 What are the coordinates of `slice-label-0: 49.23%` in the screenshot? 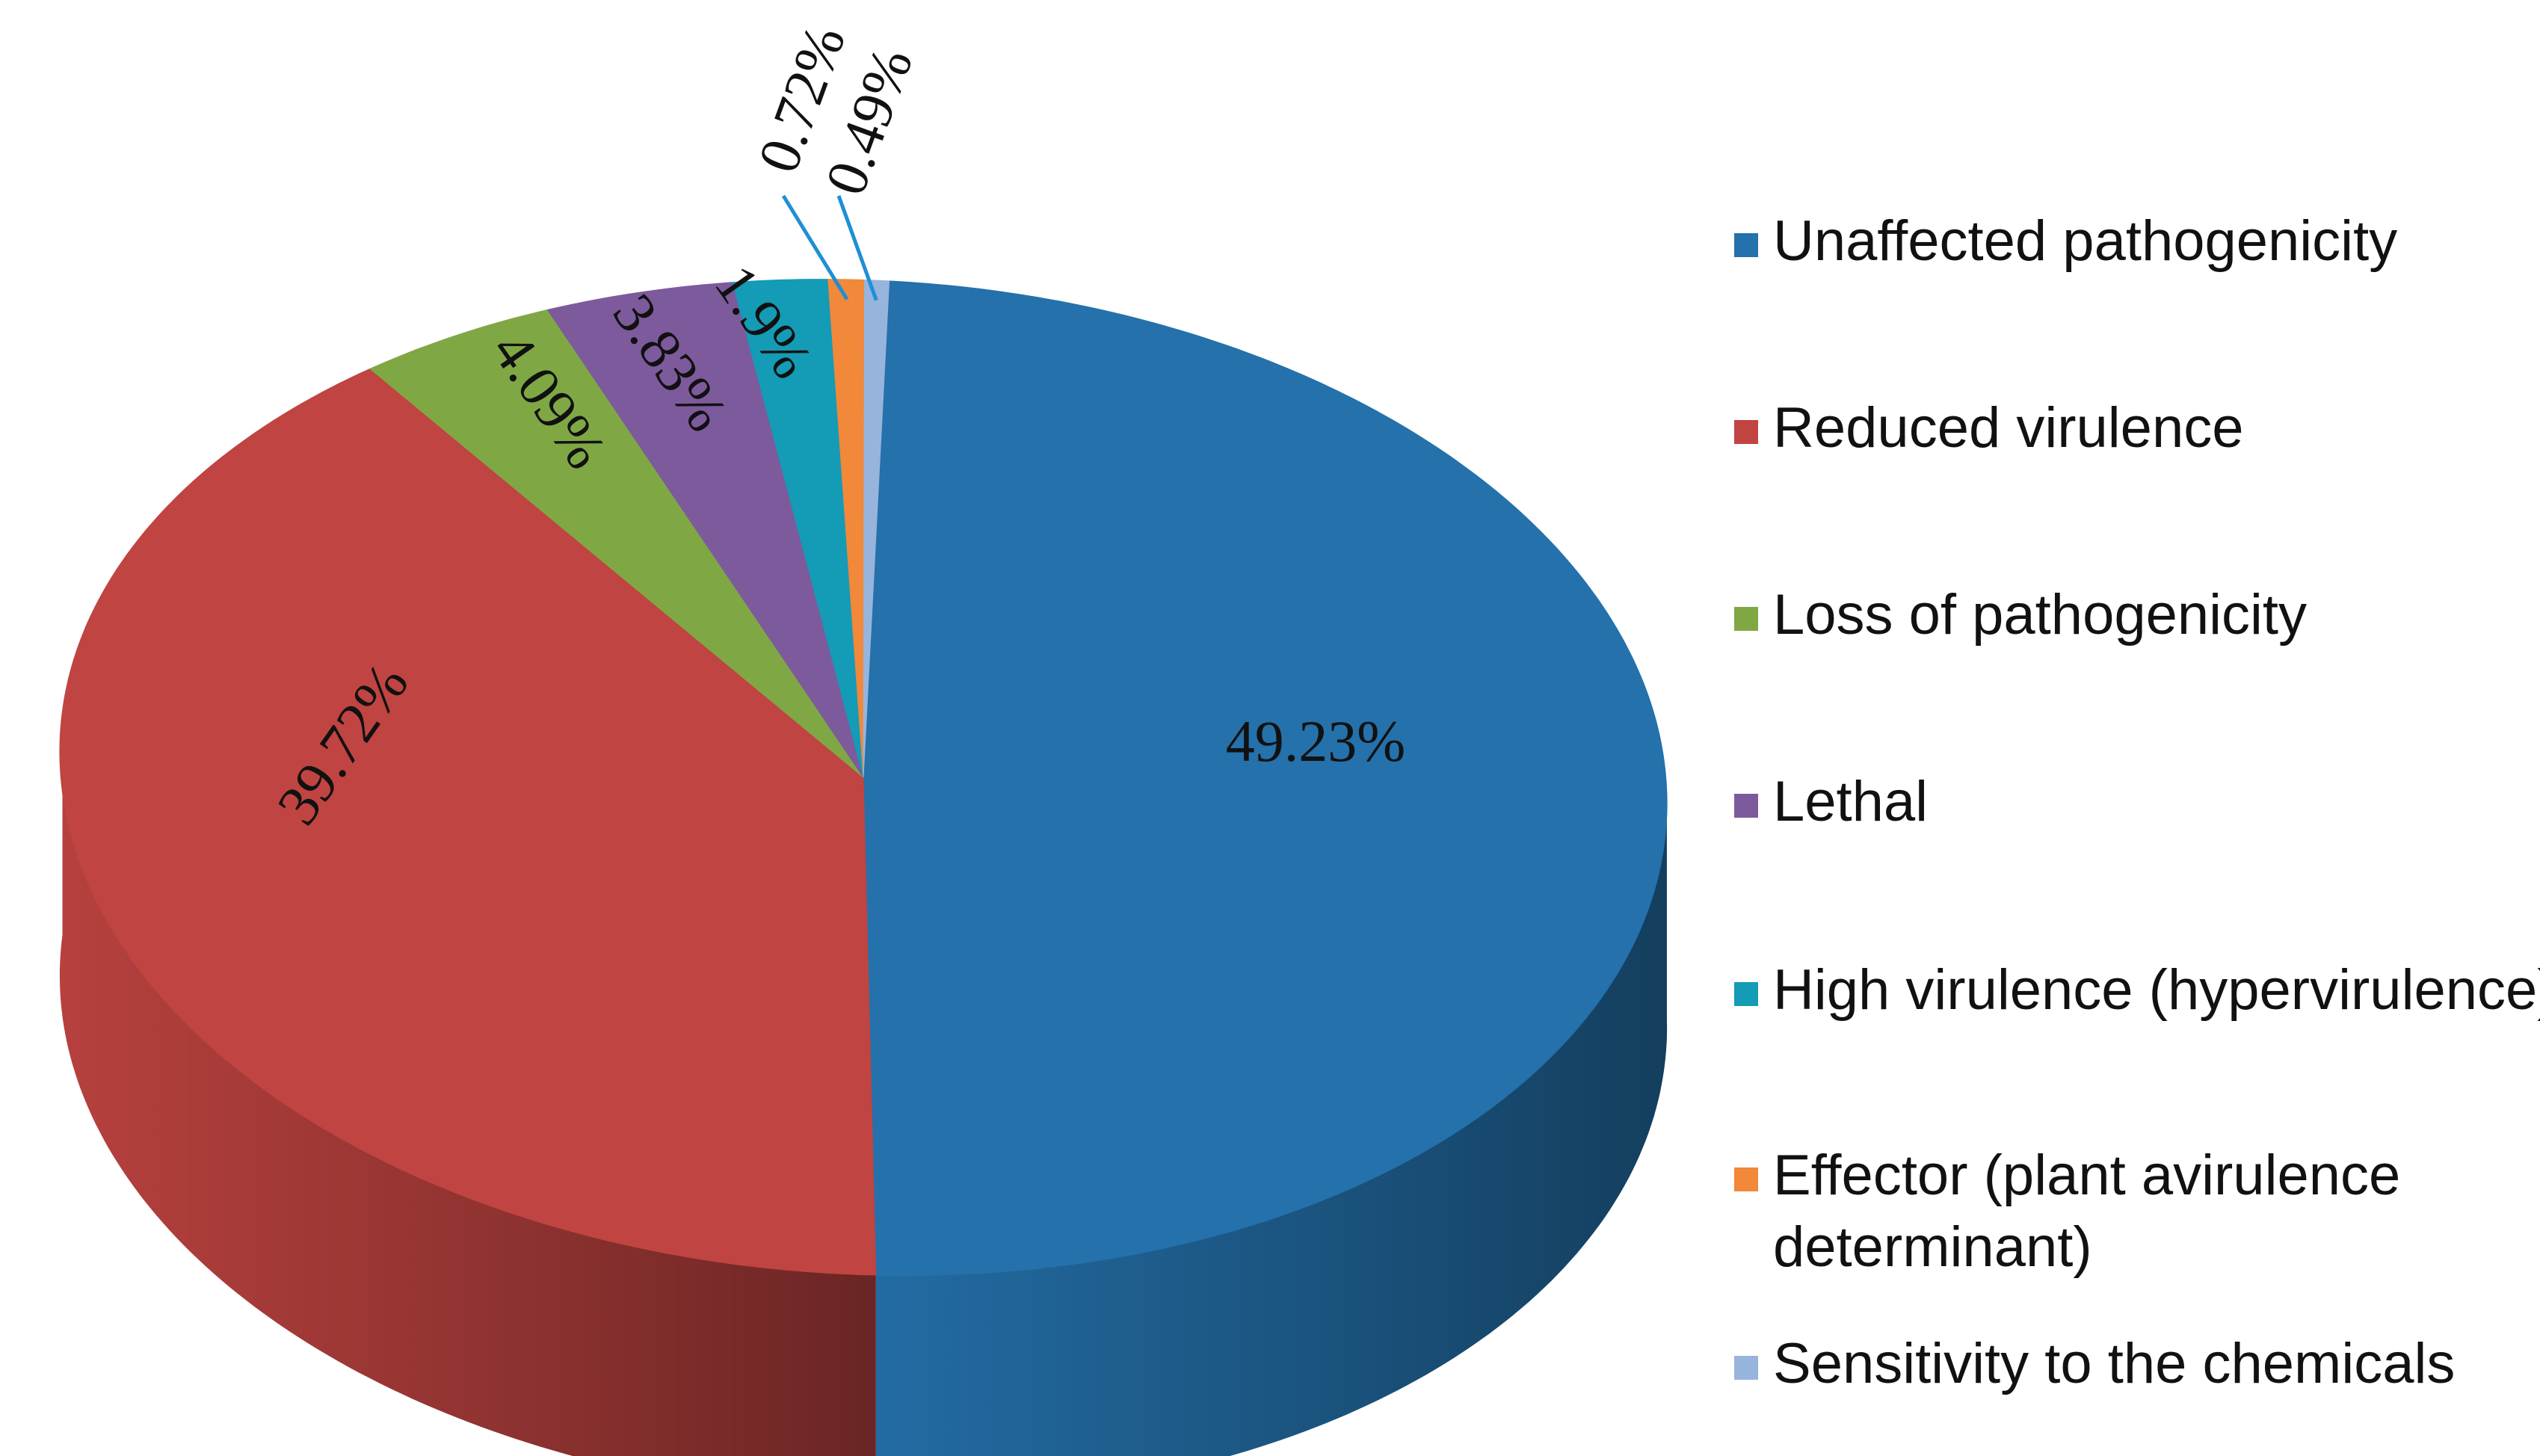 It's located at (1315, 741).